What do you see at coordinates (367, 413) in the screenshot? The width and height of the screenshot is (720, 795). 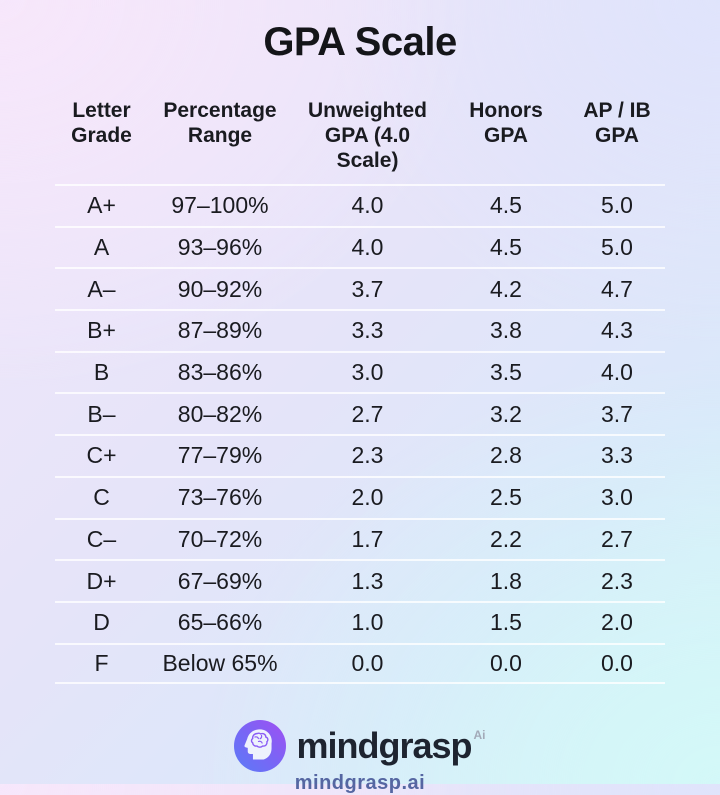 I see `cell-unweighted-gpa: 2.7` at bounding box center [367, 413].